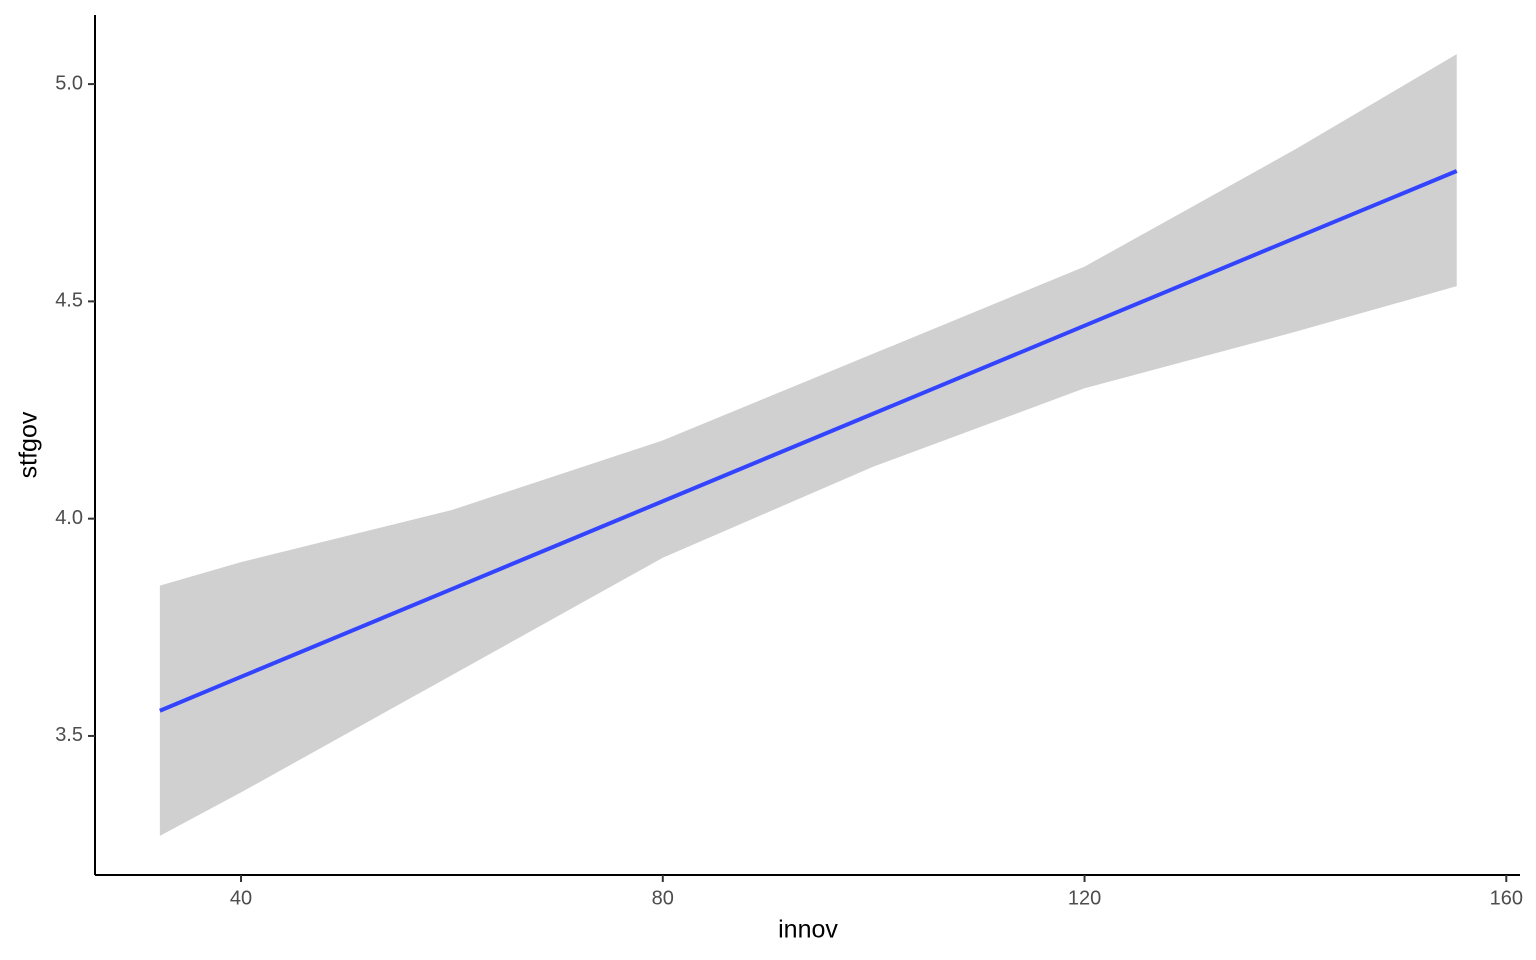 The height and width of the screenshot is (960, 1536). Describe the element at coordinates (663, 898) in the screenshot. I see `x-tick-label: 80` at that location.